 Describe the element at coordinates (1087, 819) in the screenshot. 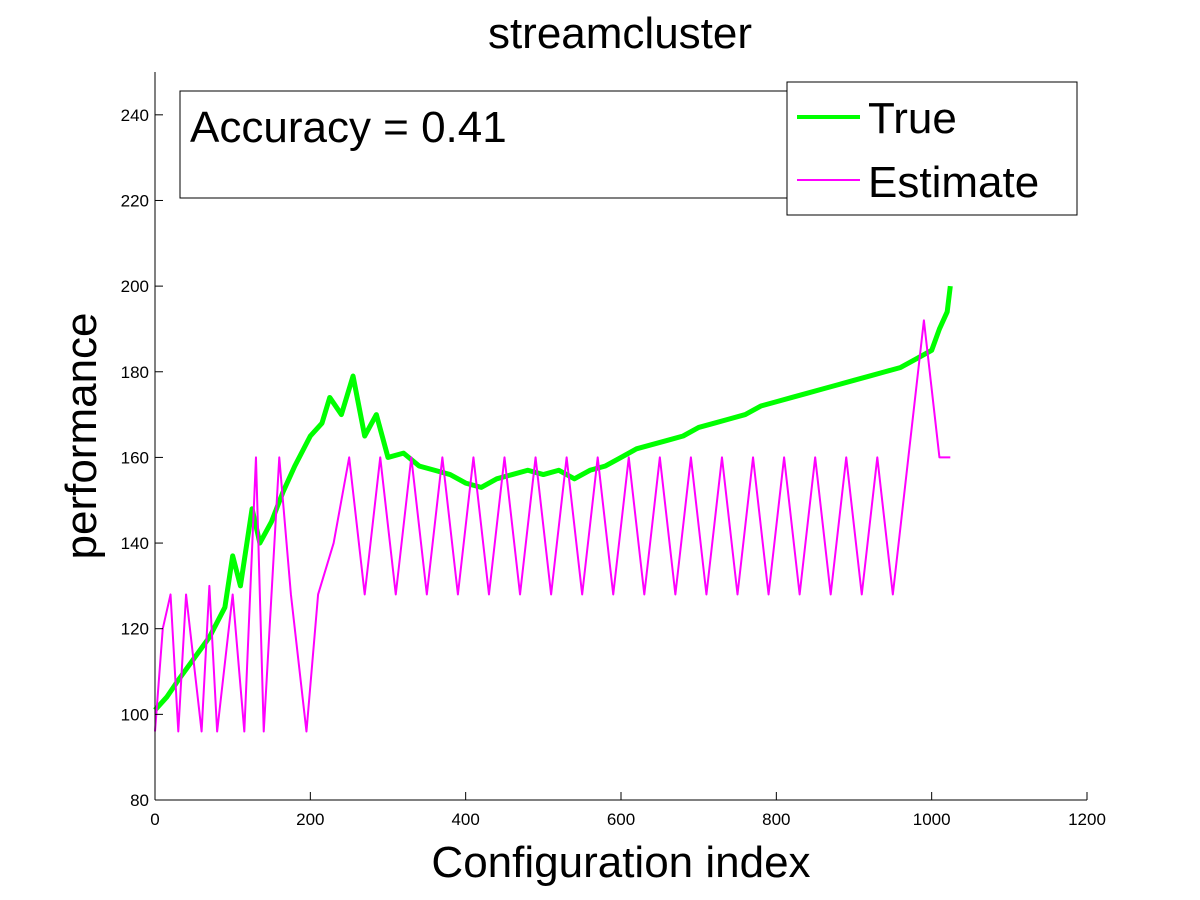

I see `x-tick-label: 1200` at that location.